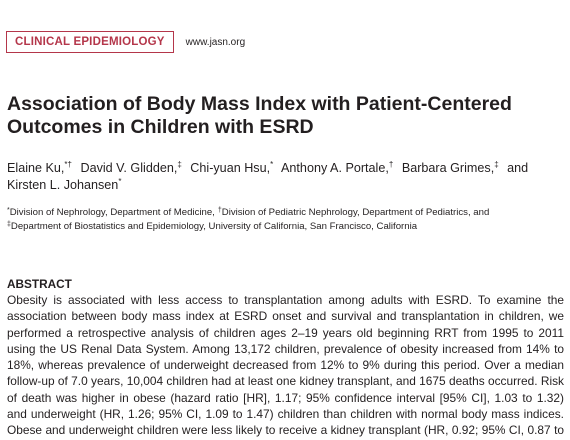 This screenshot has width=570, height=440. I want to click on author-marks: *†, so click(68, 164).